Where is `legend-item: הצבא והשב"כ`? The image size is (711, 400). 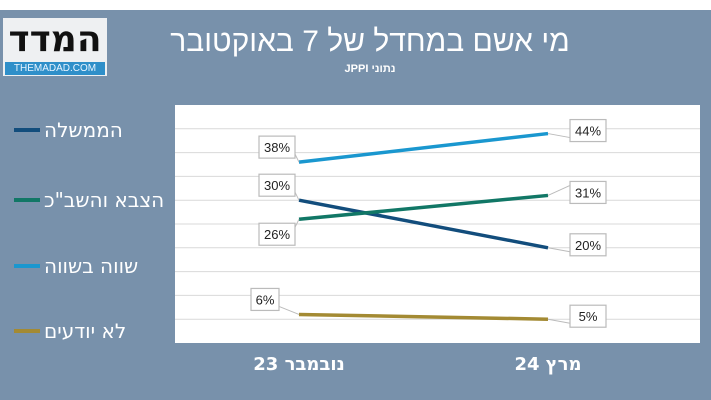
legend-item: הצבא והשב"כ is located at coordinates (94, 200).